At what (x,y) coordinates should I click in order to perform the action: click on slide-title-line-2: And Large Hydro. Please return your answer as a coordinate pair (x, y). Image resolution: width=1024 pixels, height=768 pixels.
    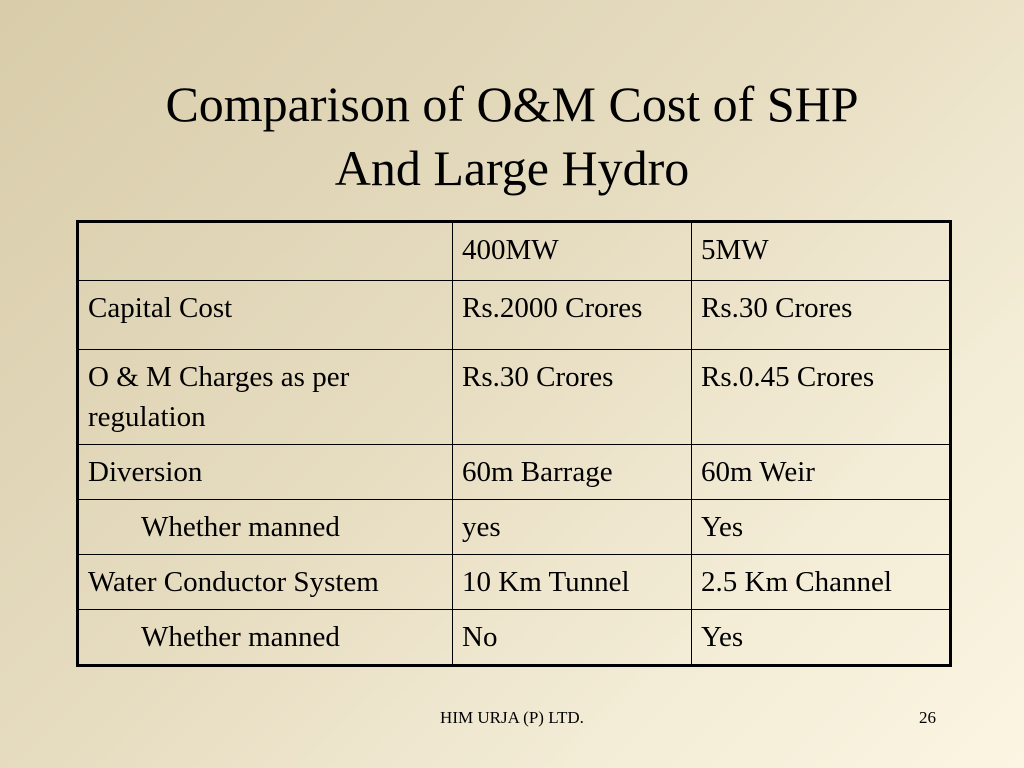
    Looking at the image, I should click on (512, 168).